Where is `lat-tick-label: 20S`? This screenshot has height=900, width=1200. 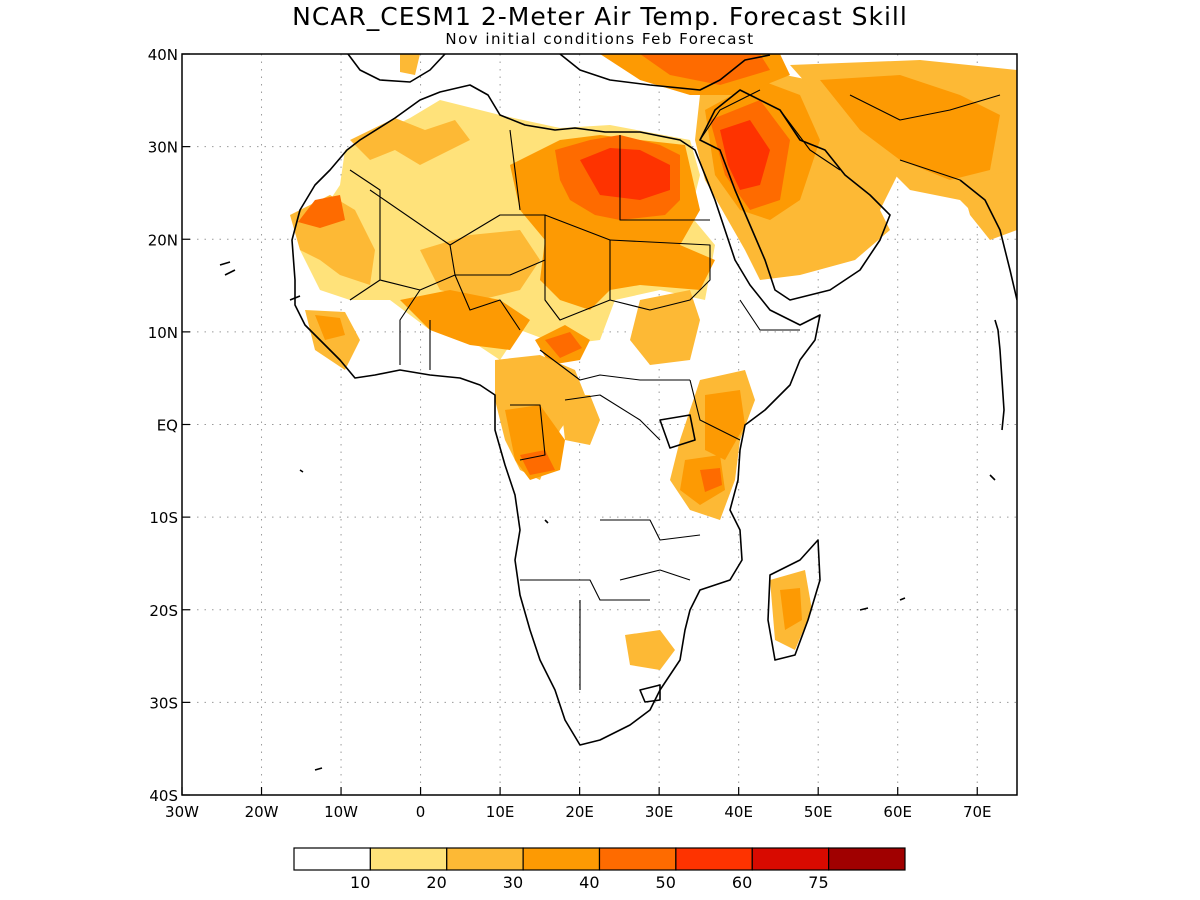 lat-tick-label: 20S is located at coordinates (163, 611).